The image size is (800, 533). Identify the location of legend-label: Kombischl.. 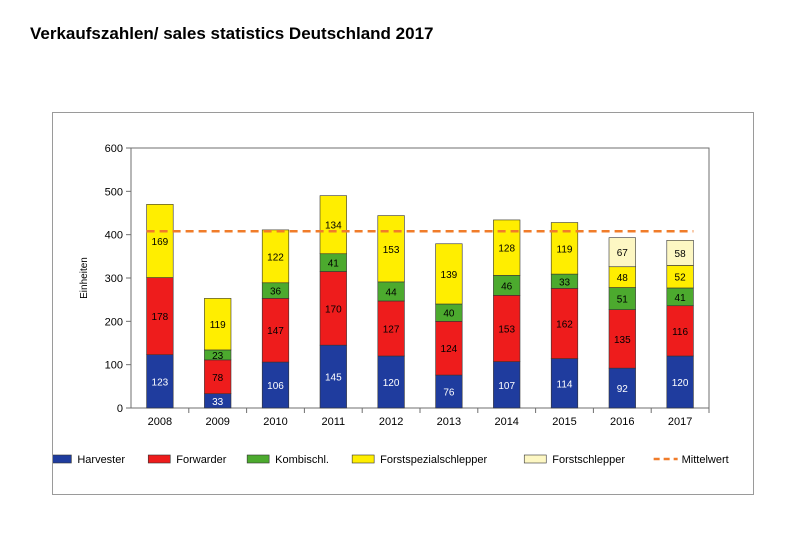
(302, 460).